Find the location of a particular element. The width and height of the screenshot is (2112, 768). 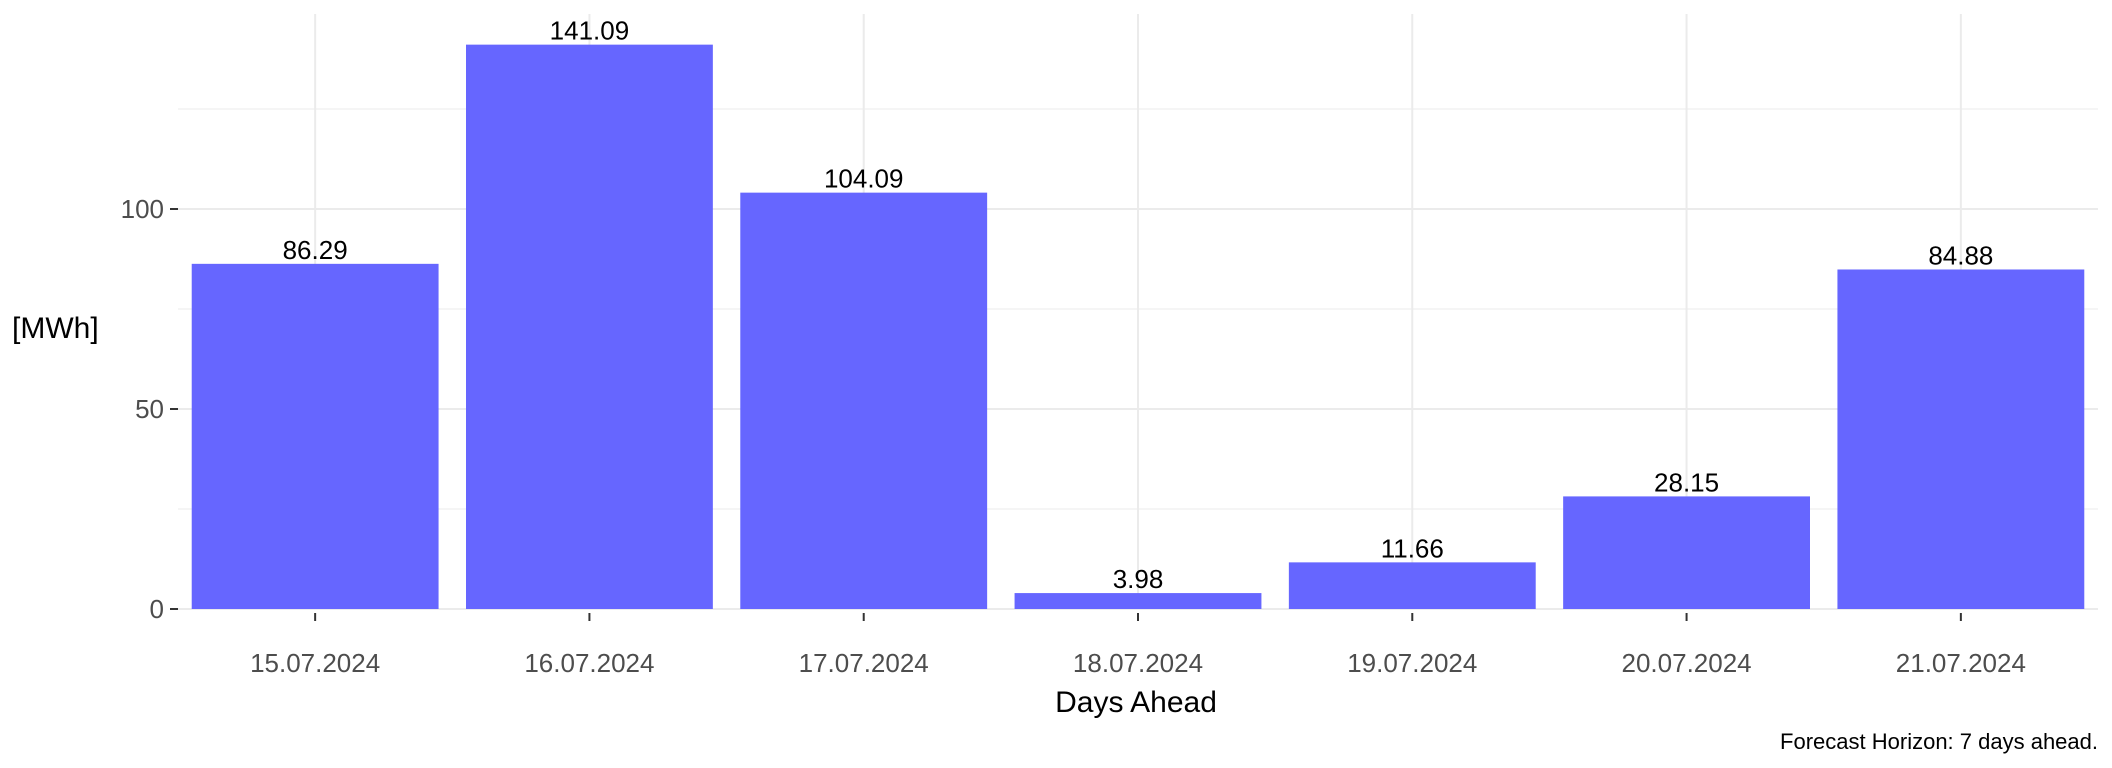

x-tick-label: 19.07.2024 is located at coordinates (1412, 663).